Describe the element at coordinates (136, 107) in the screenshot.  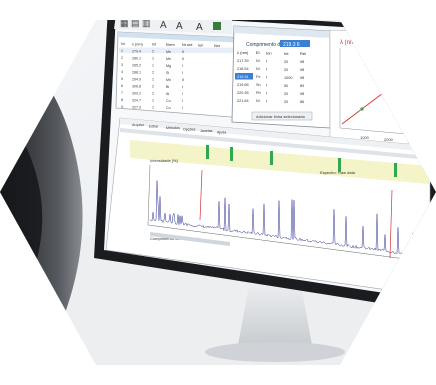
I see `table-cell: 327.3` at that location.